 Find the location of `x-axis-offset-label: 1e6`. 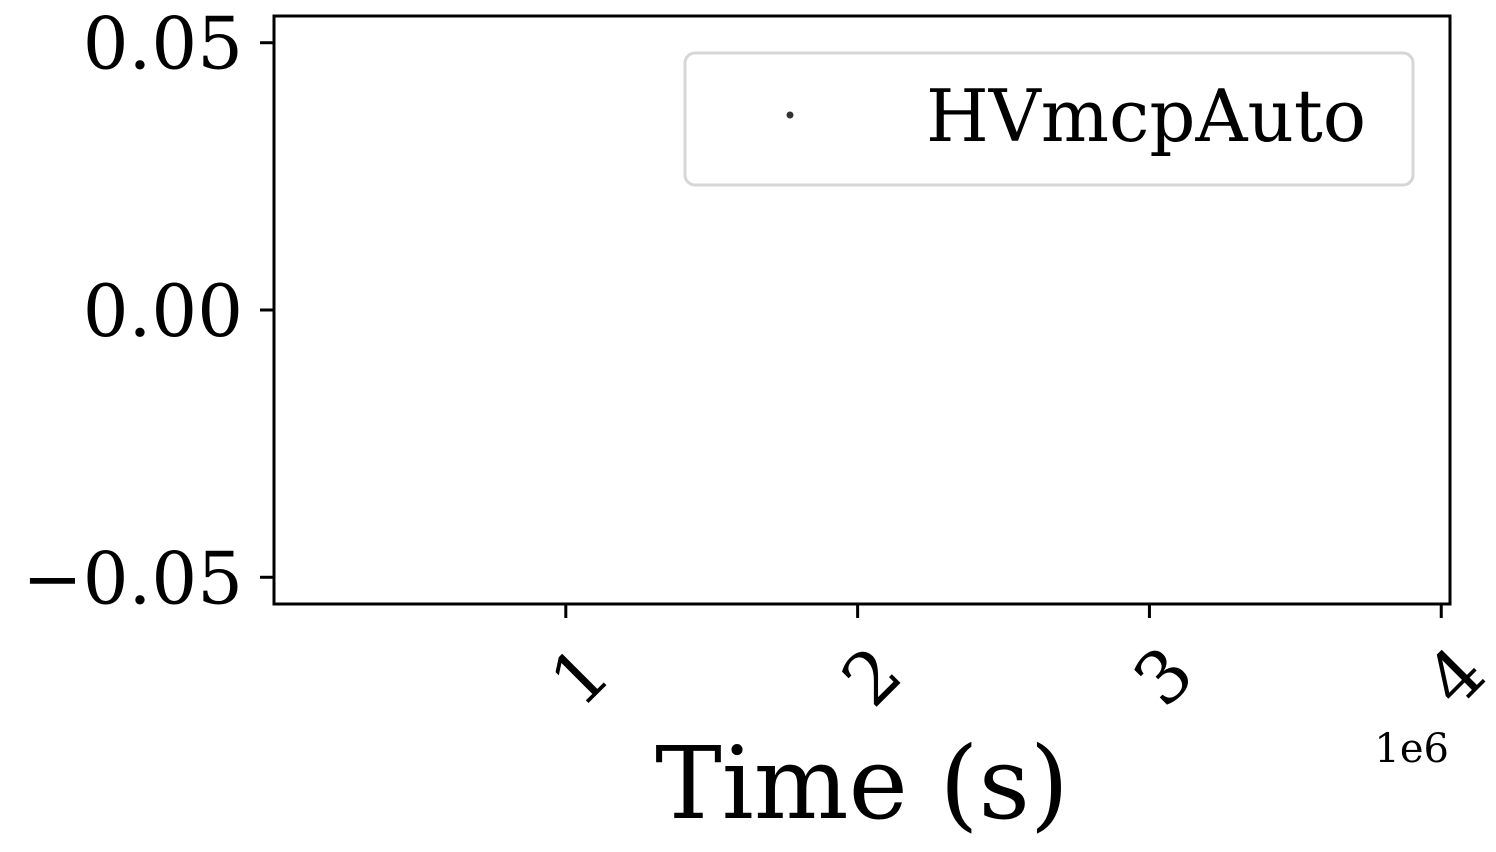

x-axis-offset-label: 1e6 is located at coordinates (1411, 749).